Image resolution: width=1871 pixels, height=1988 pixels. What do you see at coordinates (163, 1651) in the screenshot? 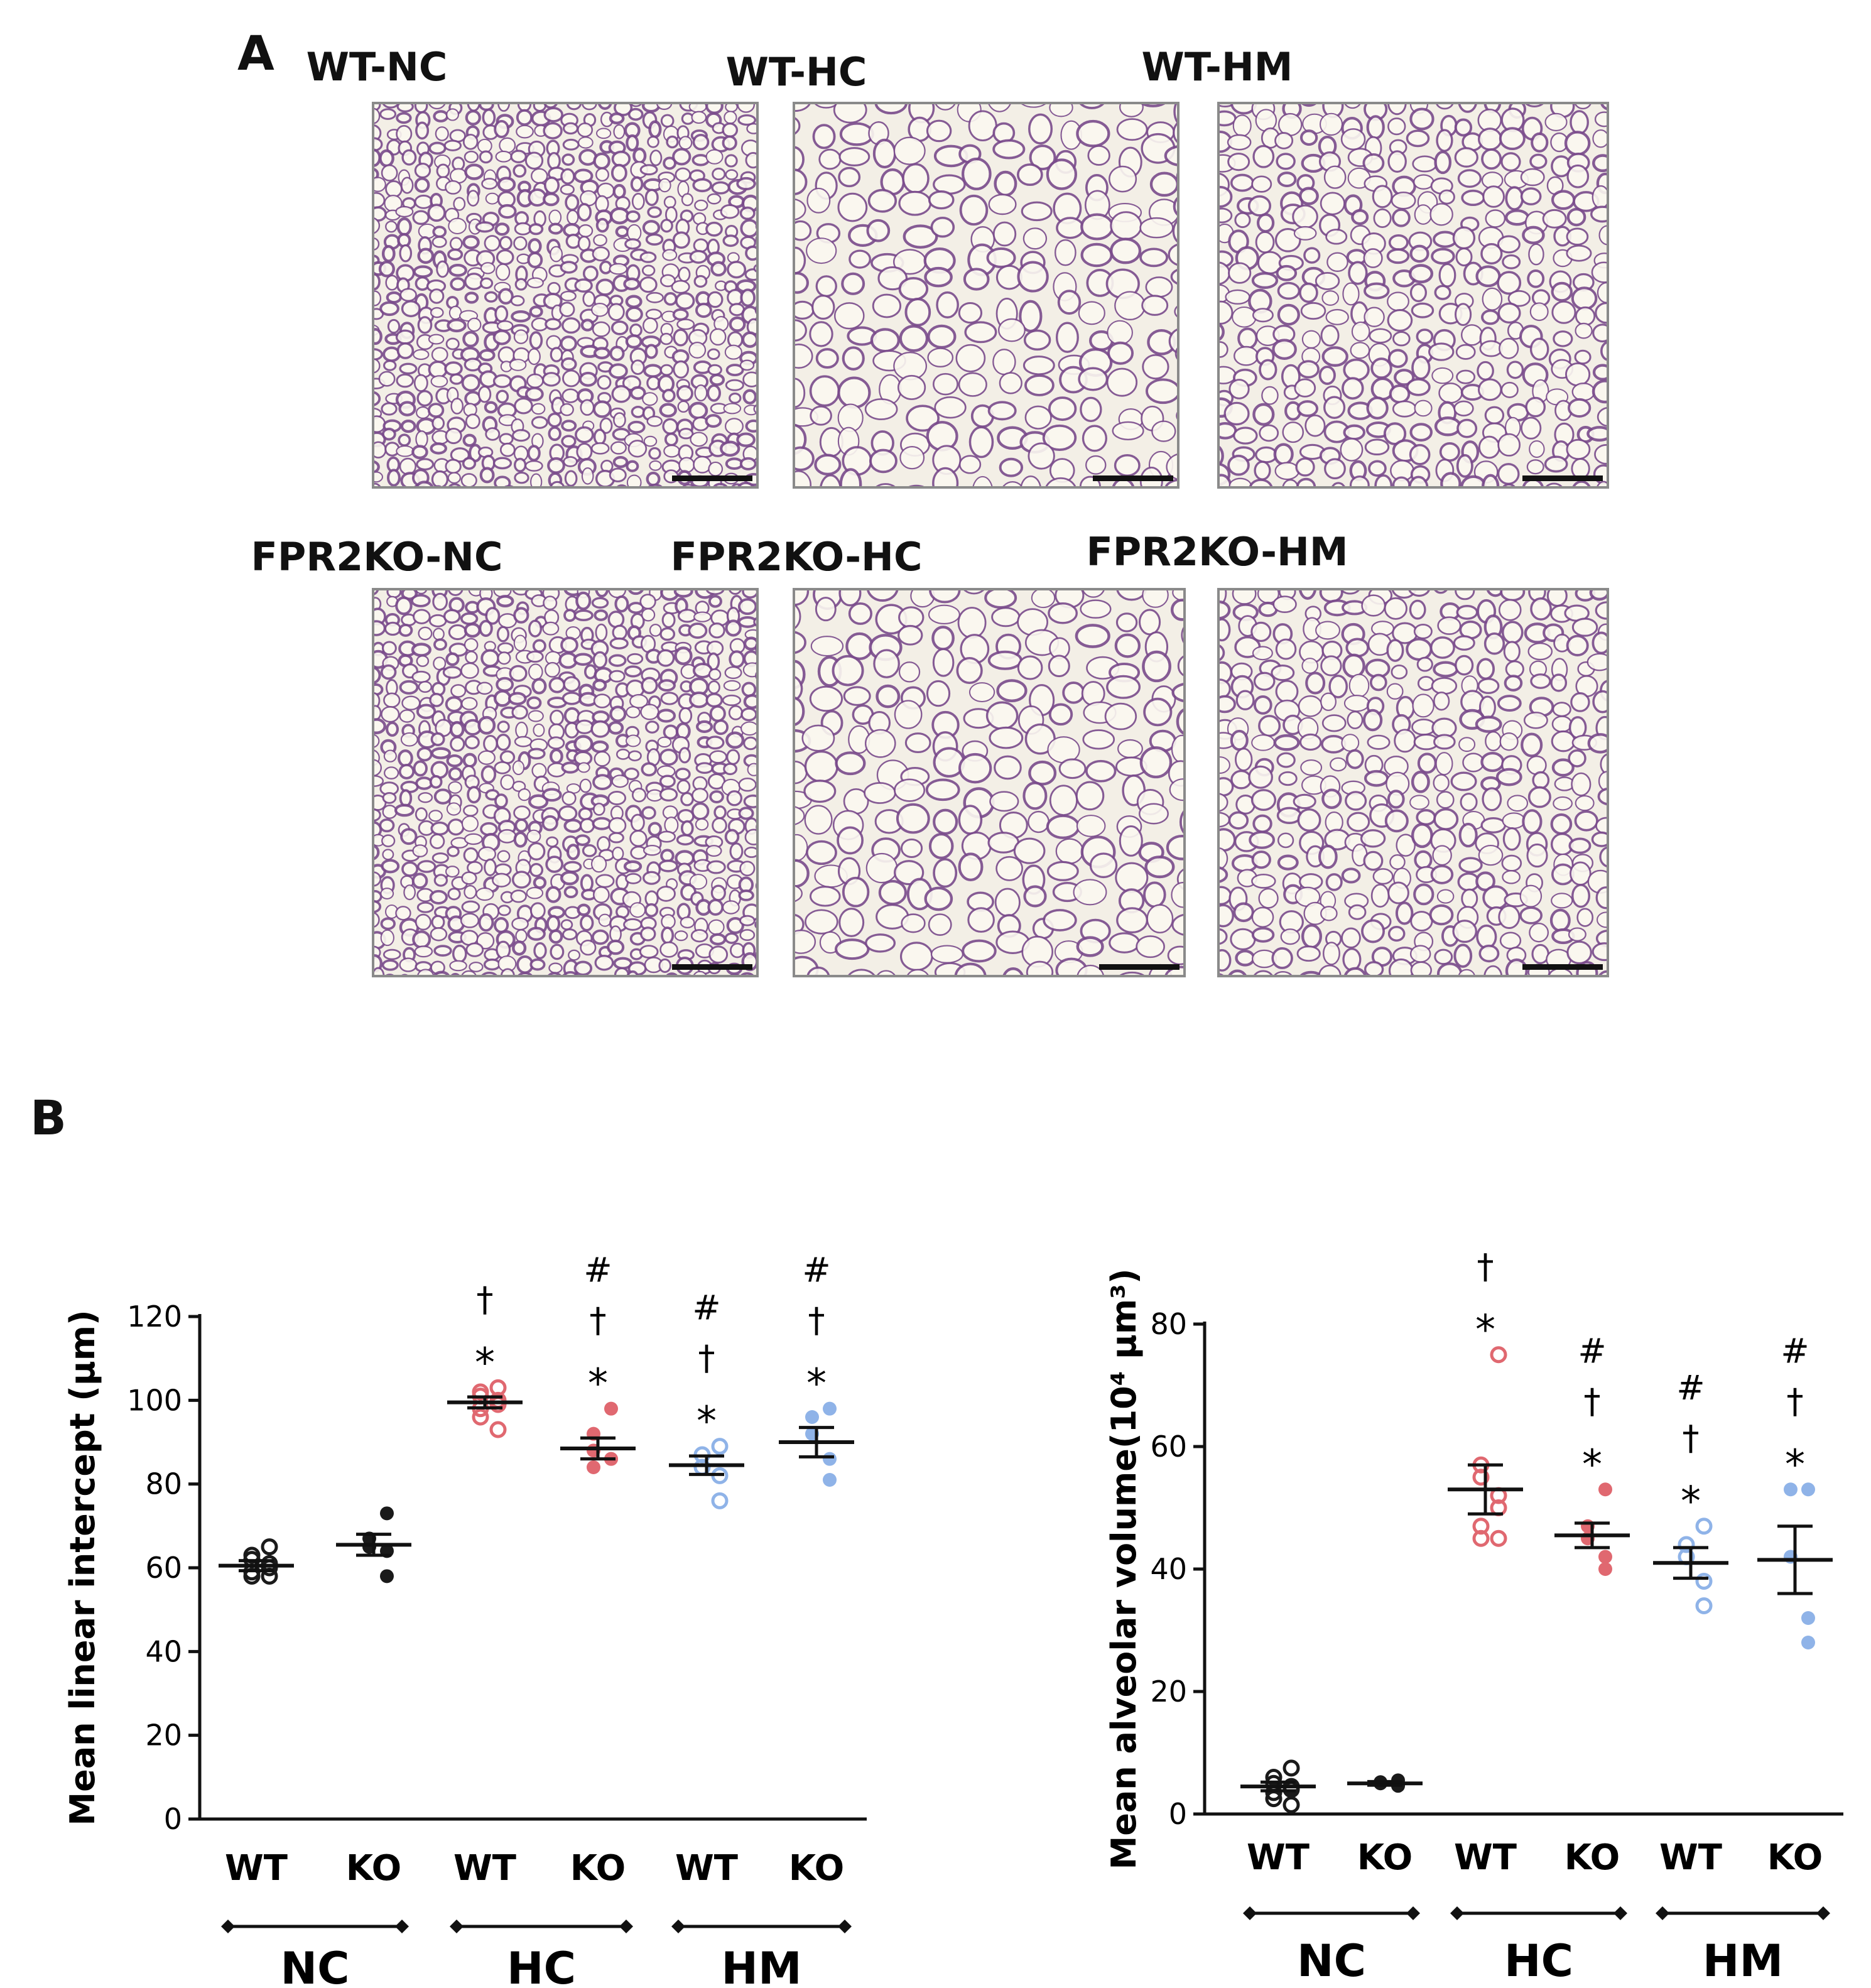
I see `y-tick-label: 40` at bounding box center [163, 1651].